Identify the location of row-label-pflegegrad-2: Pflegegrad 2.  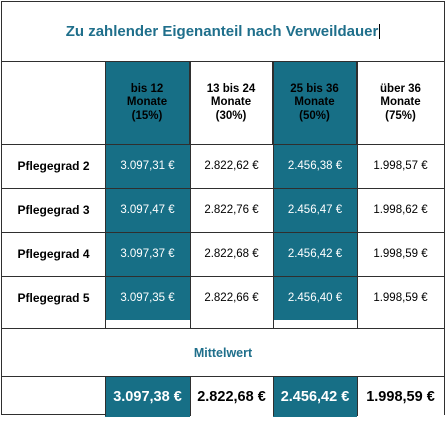
(53, 166).